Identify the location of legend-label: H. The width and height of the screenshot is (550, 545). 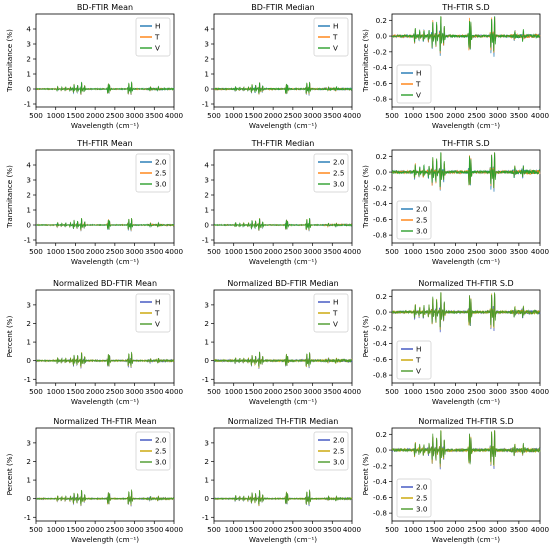
(157, 302).